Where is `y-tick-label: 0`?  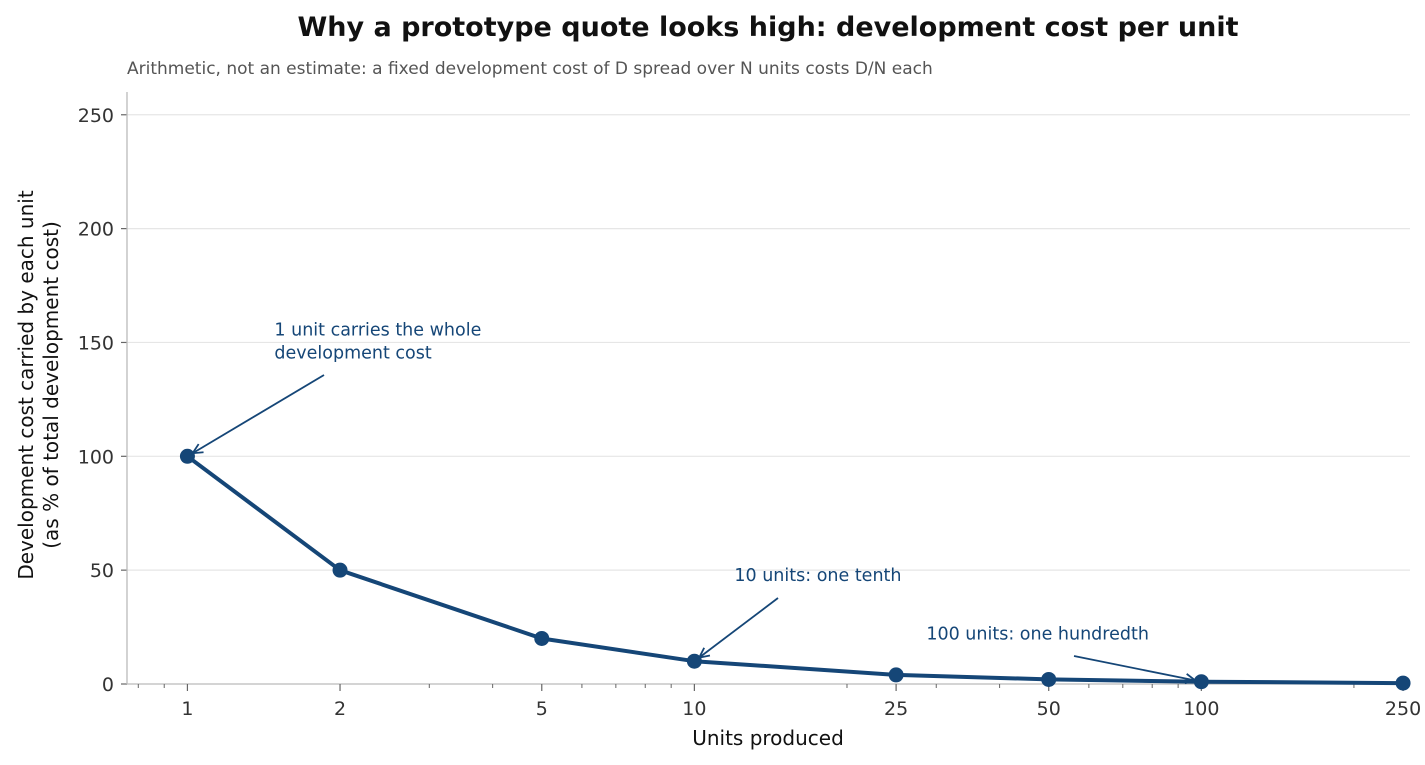 y-tick-label: 0 is located at coordinates (108, 685).